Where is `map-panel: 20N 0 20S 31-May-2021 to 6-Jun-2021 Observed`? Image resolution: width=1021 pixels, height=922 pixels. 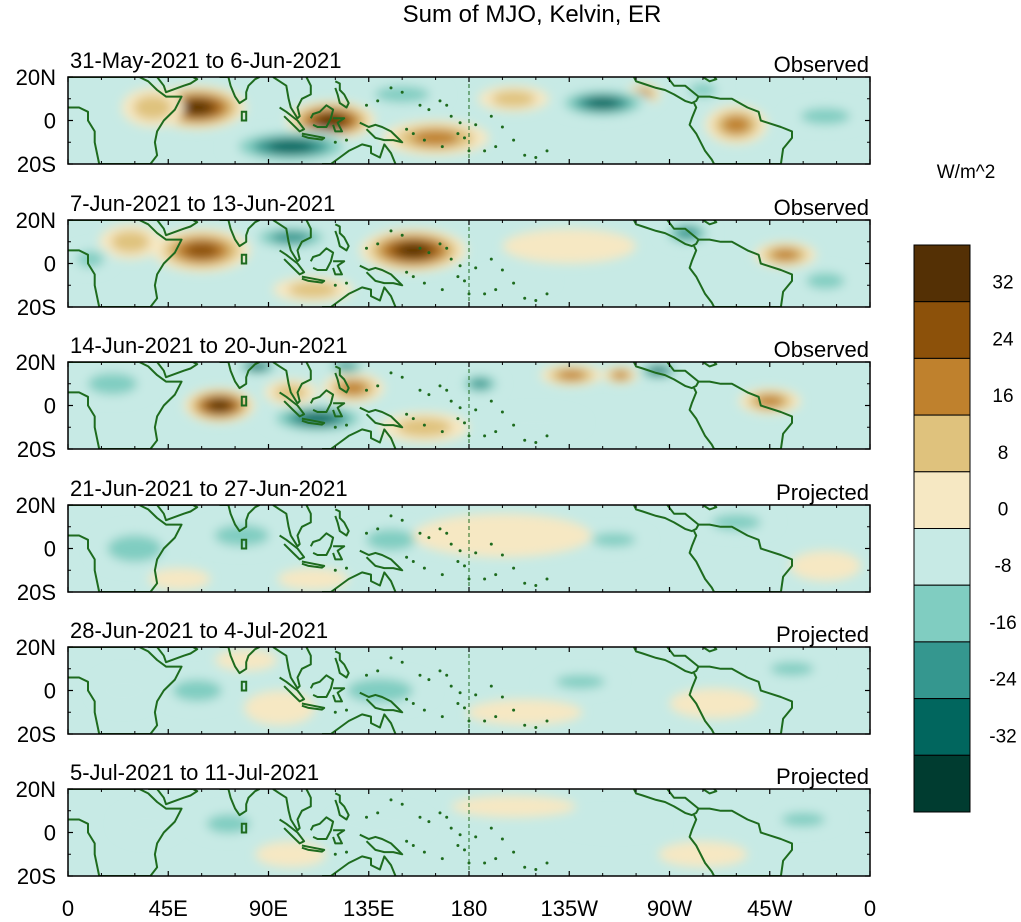
map-panel: 20N 0 20S 31-May-2021 to 6-Jun-2021 Observed is located at coordinates (443, 112).